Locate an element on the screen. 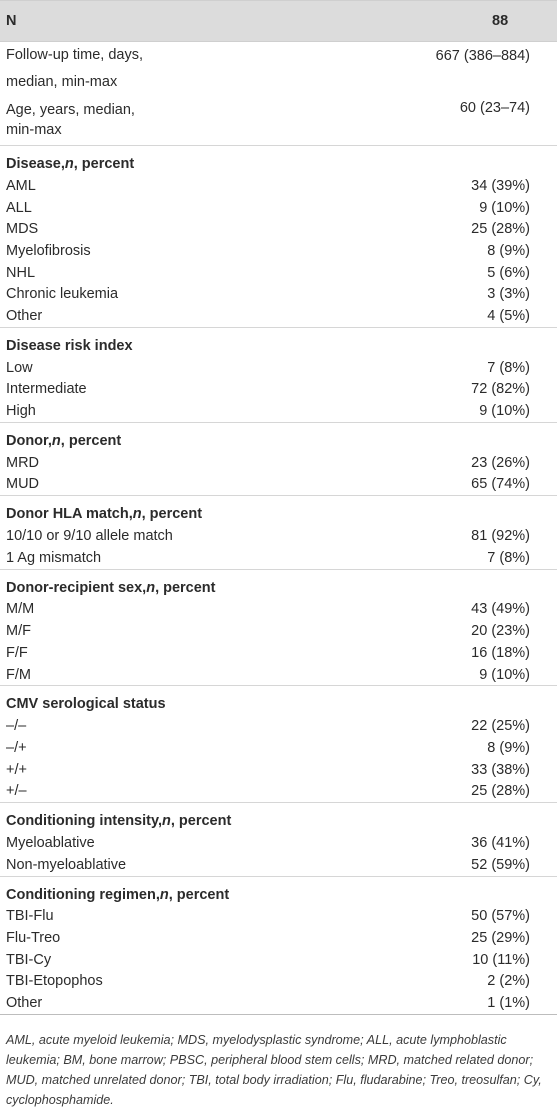  table-row: +/– 25 (28%) is located at coordinates (278, 791).